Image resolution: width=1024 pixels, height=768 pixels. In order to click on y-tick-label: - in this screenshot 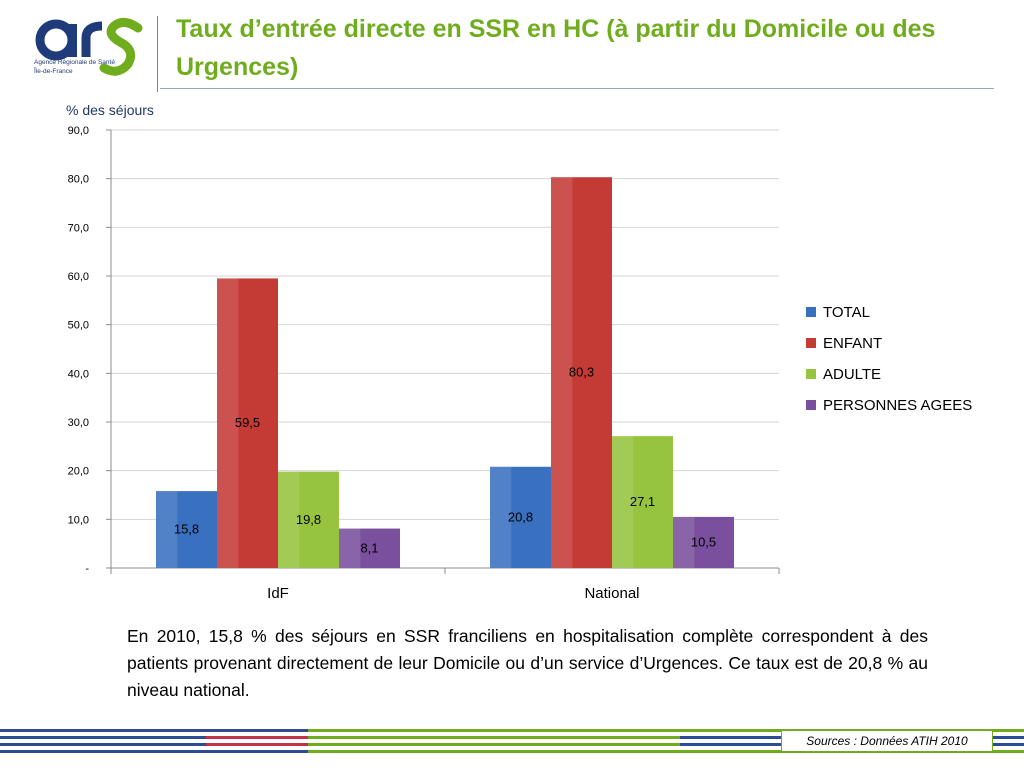, I will do `click(87, 569)`.